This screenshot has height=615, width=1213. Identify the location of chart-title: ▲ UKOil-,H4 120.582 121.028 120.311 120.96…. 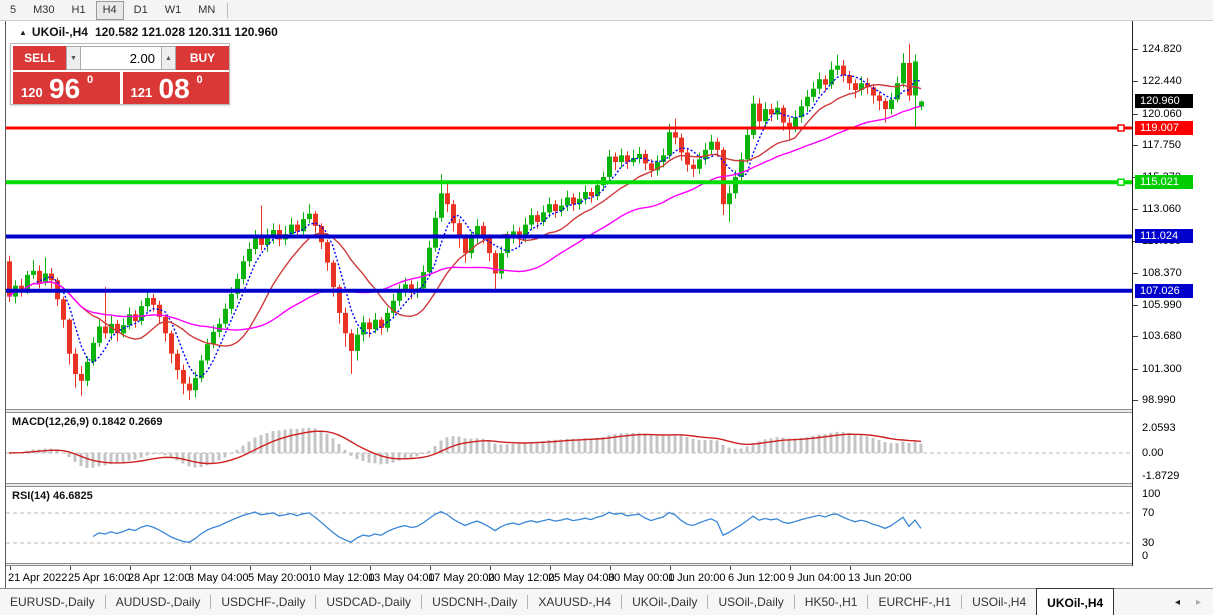
(148, 32).